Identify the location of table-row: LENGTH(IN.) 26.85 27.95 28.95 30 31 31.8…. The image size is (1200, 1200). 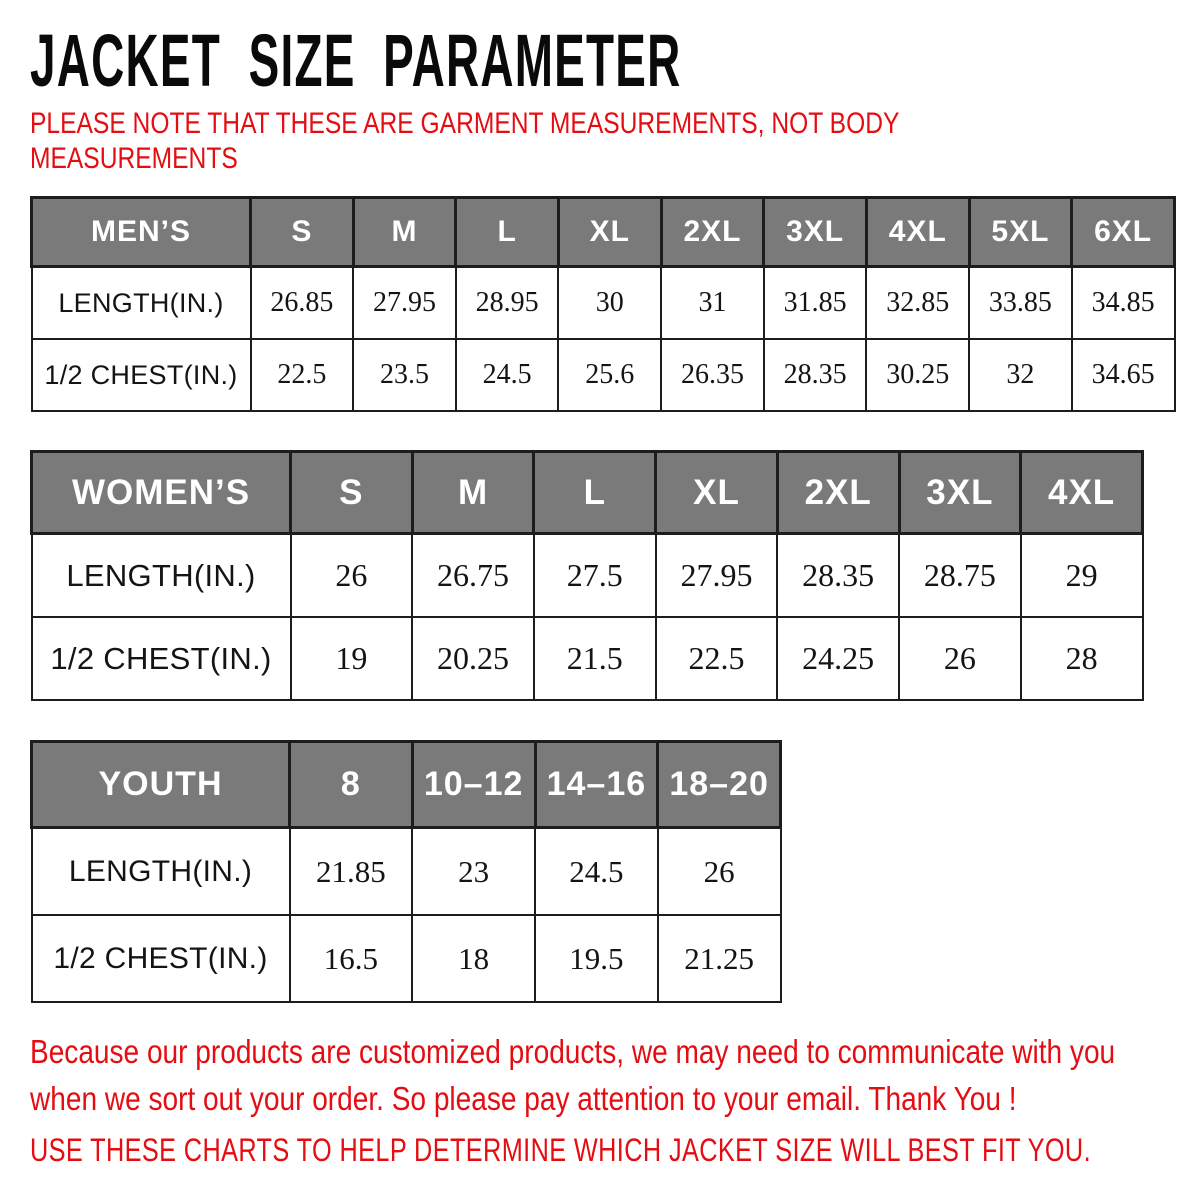
(603, 302).